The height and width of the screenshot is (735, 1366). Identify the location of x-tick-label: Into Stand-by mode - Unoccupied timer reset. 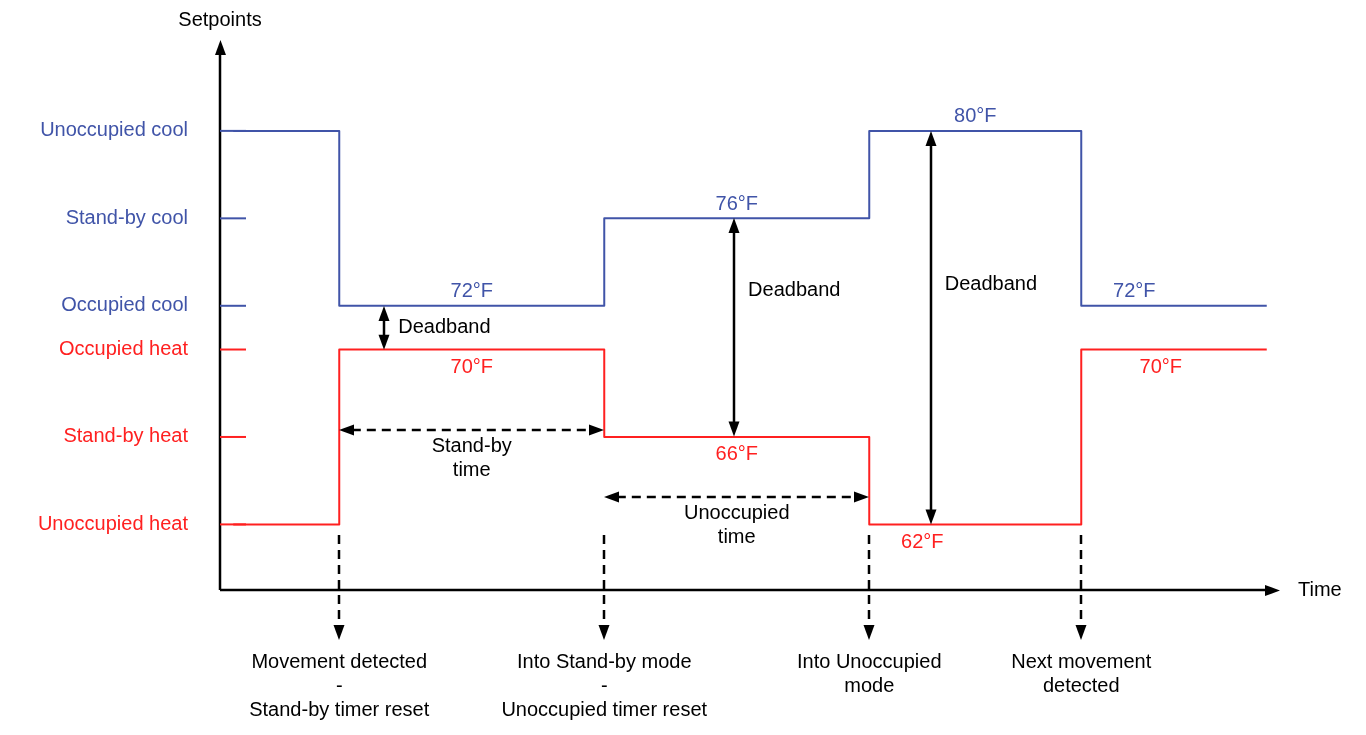
(604, 684).